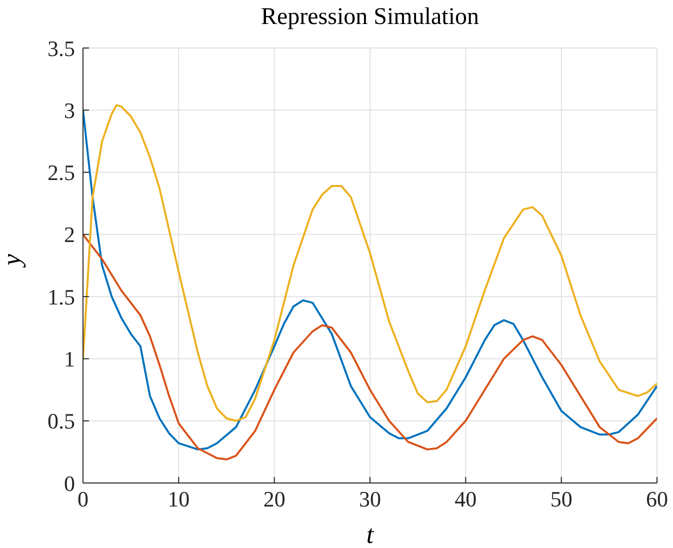 This screenshot has height=548, width=673. What do you see at coordinates (657, 499) in the screenshot?
I see `x-tick-label: 60` at bounding box center [657, 499].